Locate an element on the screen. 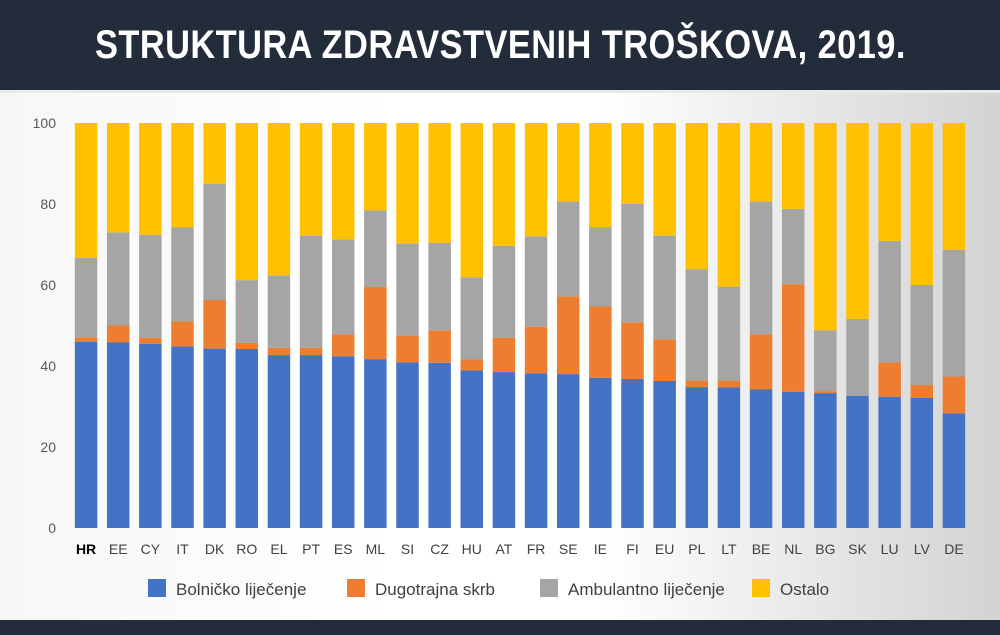  y-axis: 0 20 40 60 80 100 is located at coordinates (45, 325).